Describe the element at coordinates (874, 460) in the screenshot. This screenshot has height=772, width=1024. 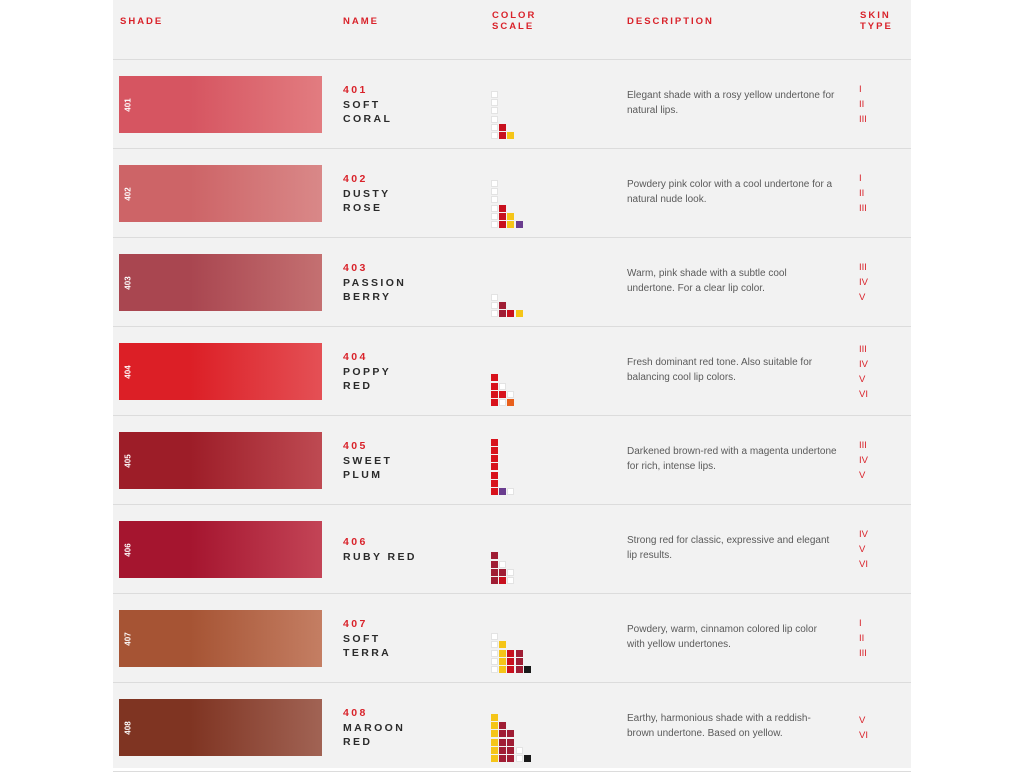
I see `skin-type-list: III IV V` at that location.